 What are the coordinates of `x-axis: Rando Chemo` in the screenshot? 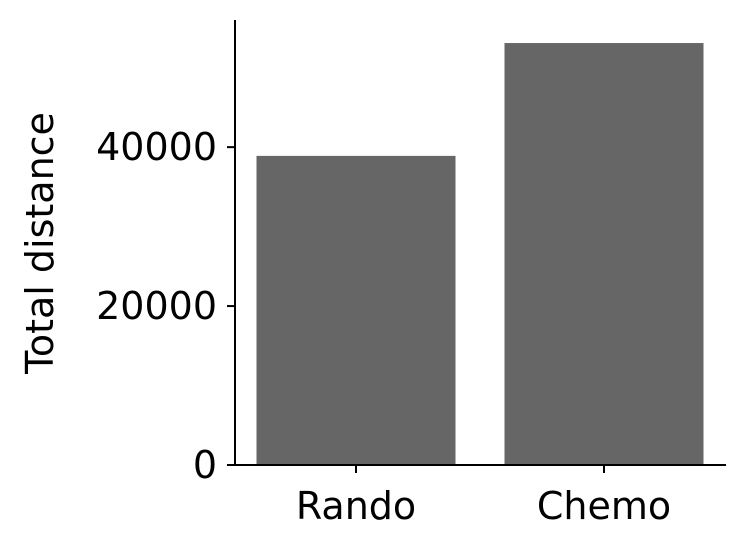 It's located at (480, 496).